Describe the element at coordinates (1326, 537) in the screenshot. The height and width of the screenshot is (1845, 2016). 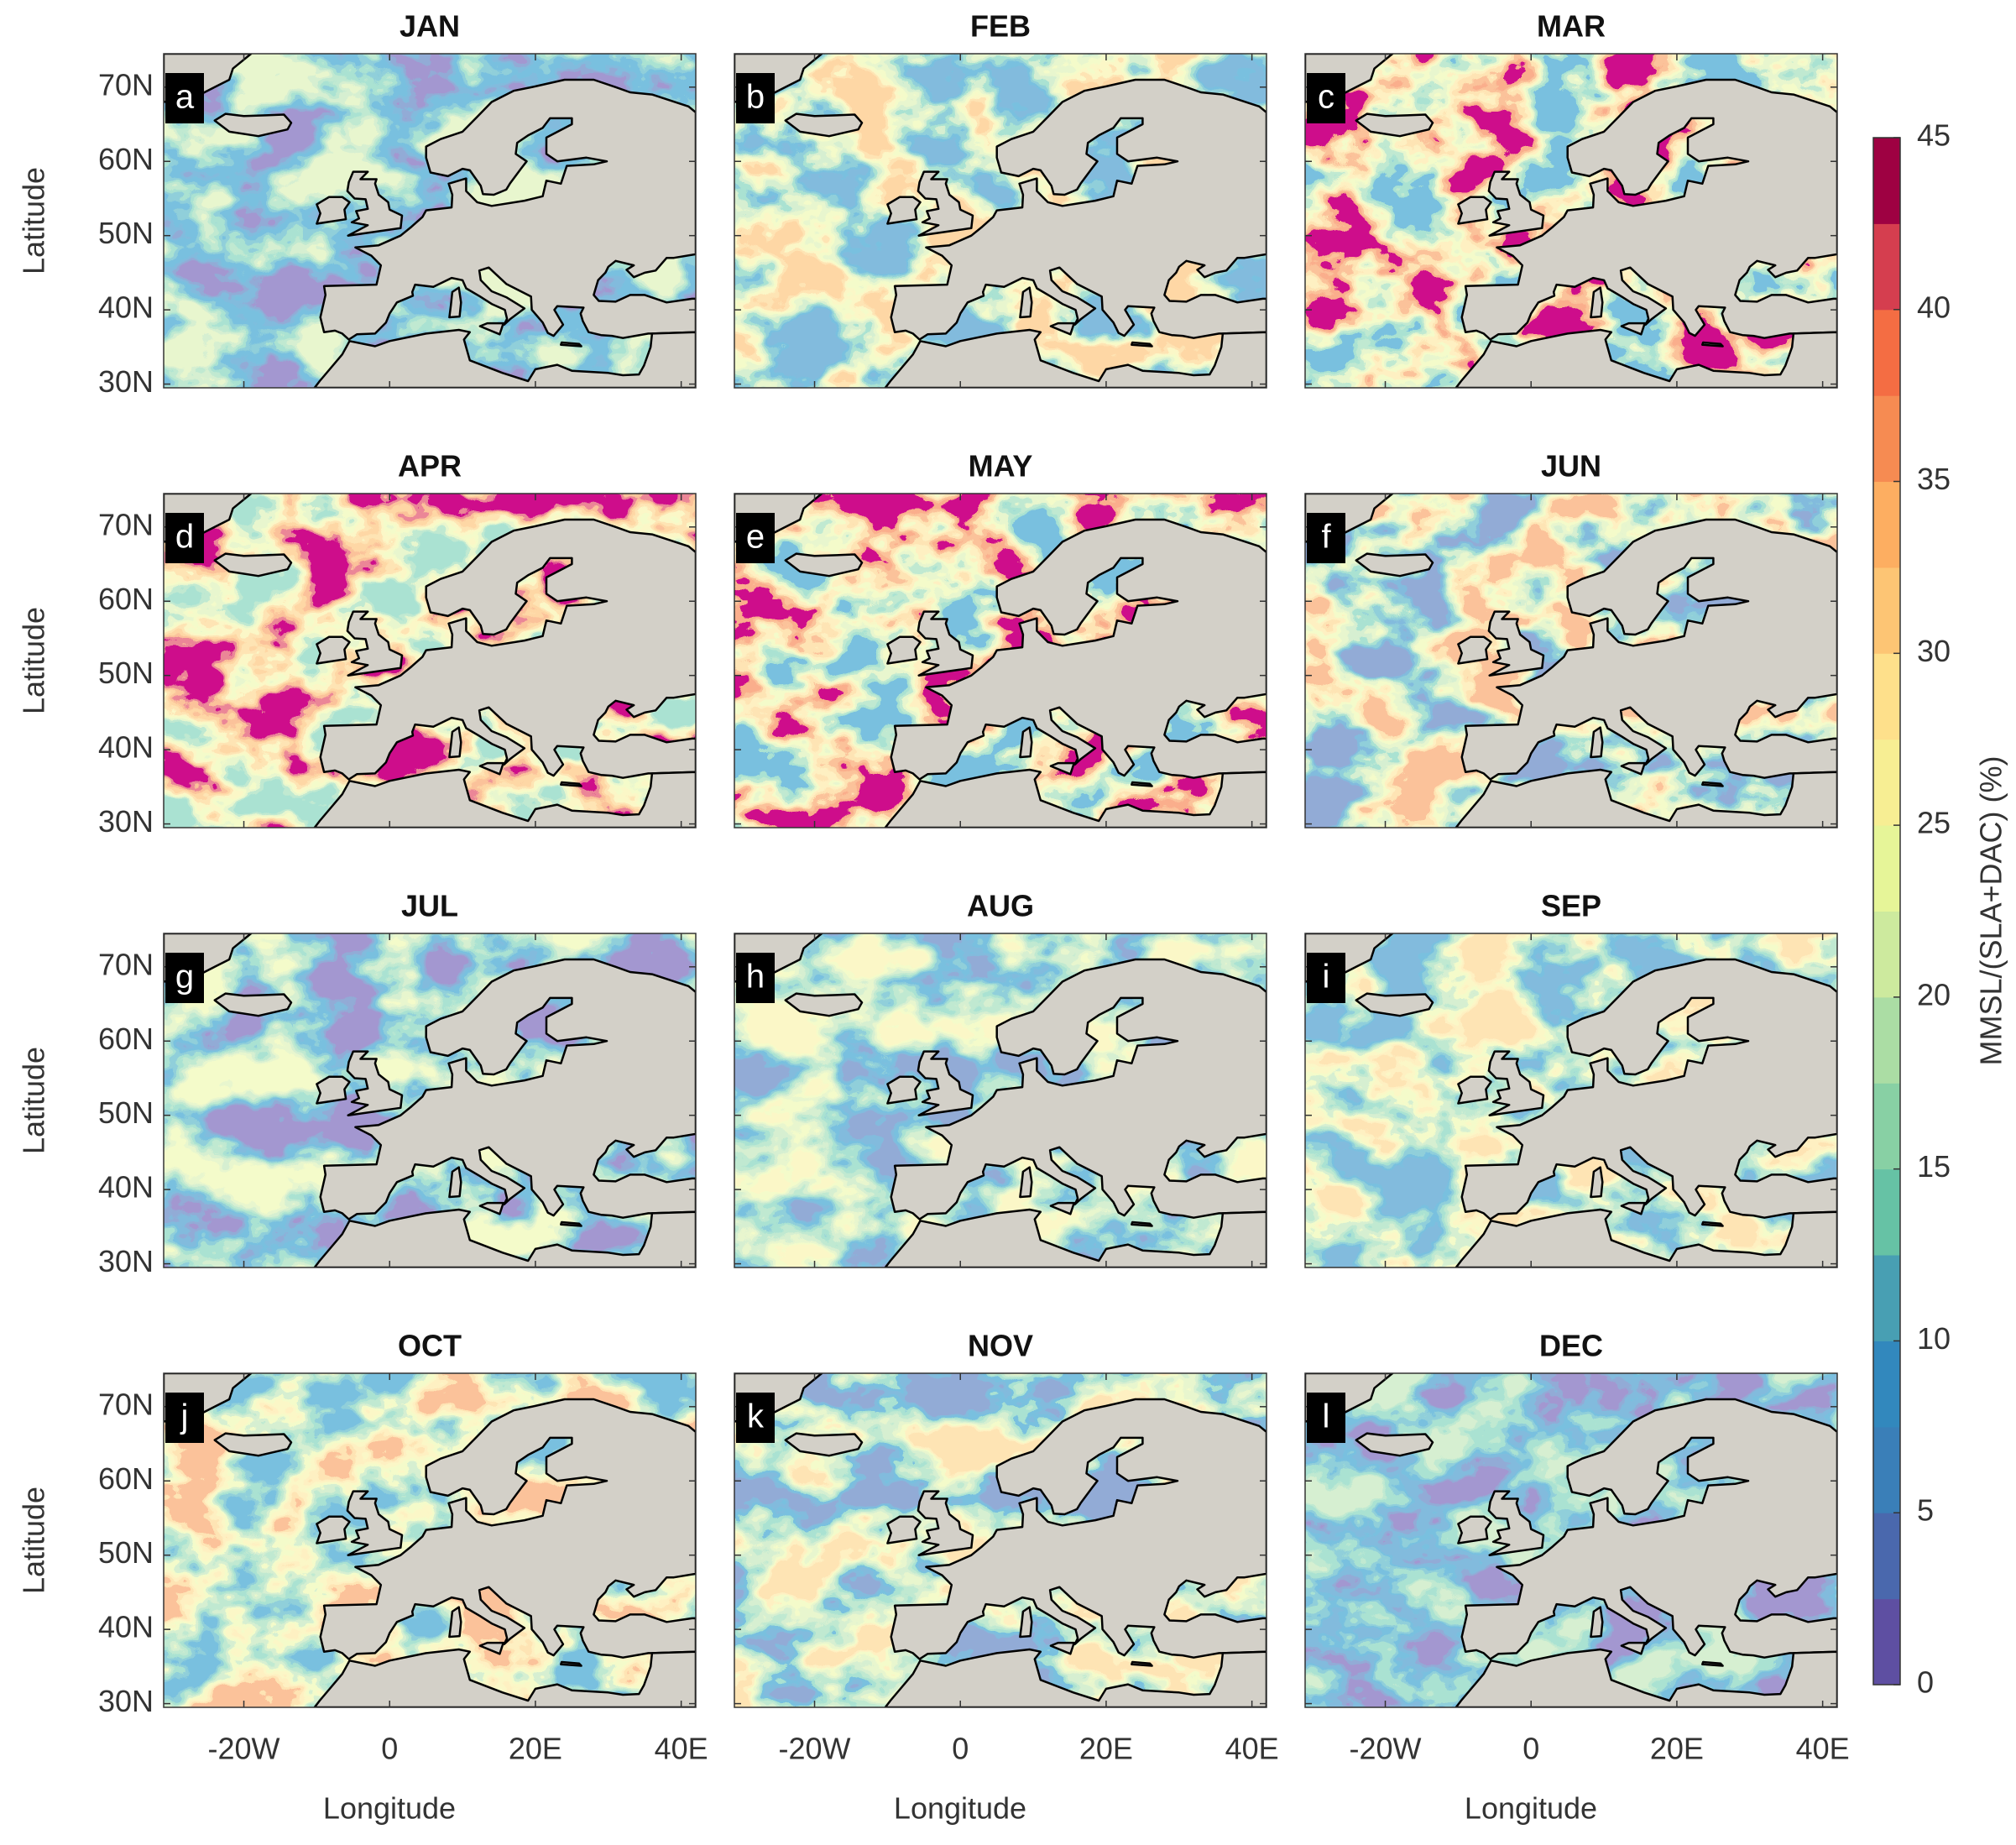
I see `panel-letter: f` at that location.